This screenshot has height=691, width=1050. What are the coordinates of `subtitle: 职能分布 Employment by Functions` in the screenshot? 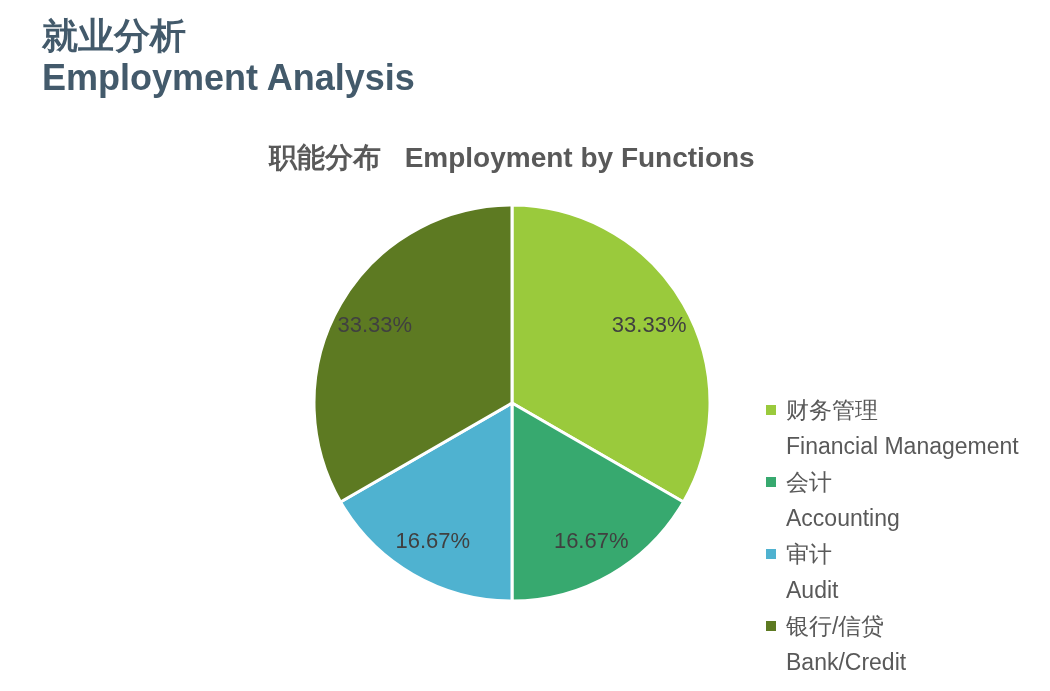 It's located at (512, 157).